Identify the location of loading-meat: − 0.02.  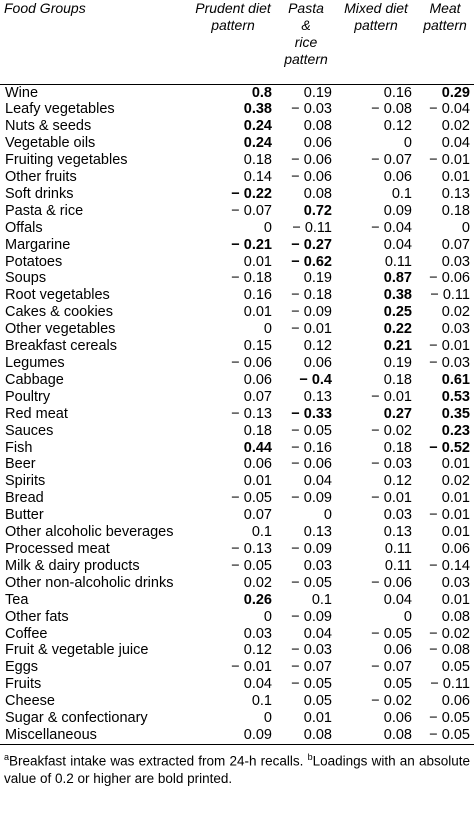
(449, 633).